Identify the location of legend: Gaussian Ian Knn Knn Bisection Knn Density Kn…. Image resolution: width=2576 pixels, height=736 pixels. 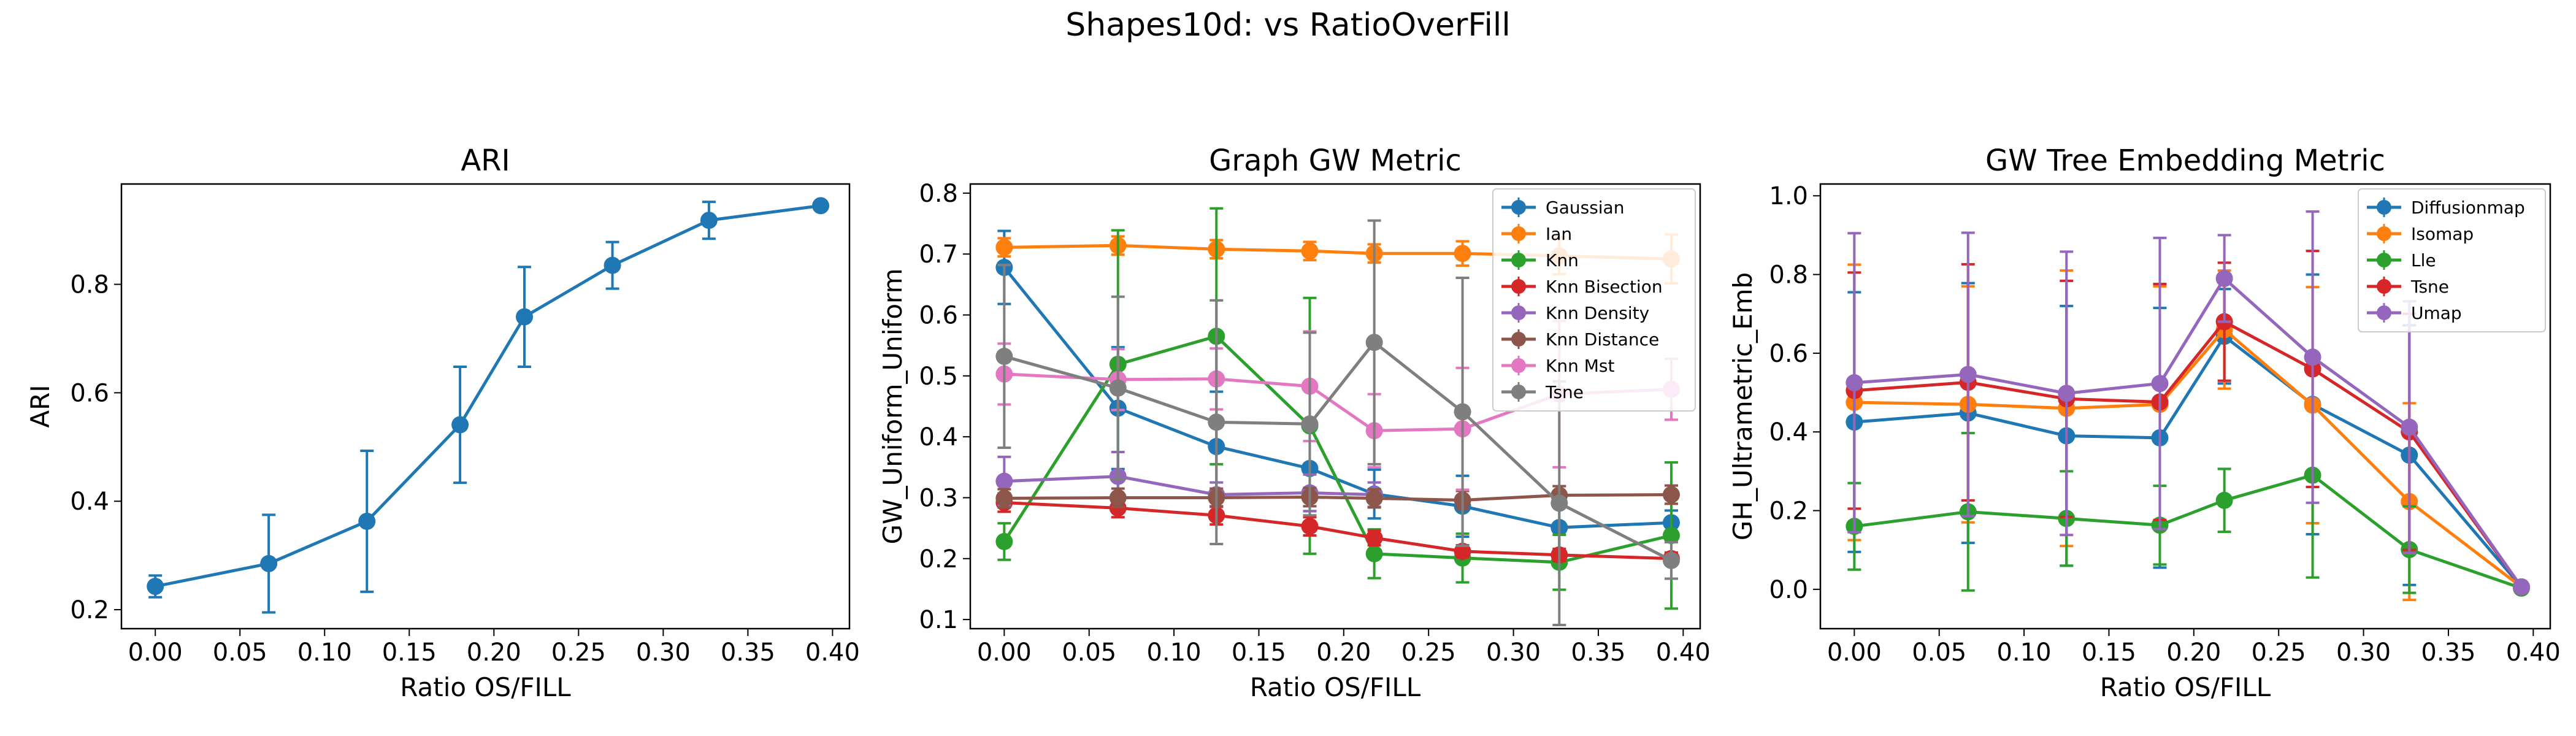
(1594, 300).